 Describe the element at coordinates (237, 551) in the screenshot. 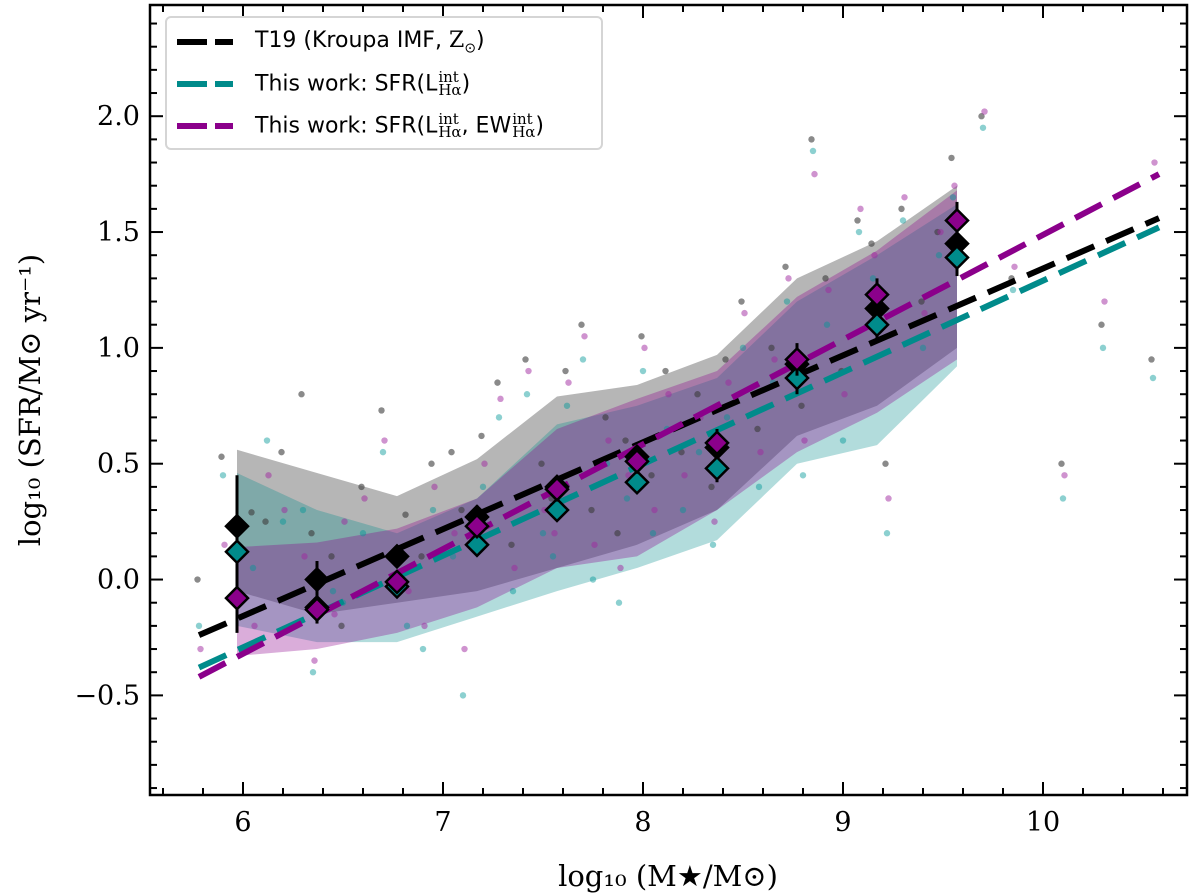

I see `bin-diamond-teal` at that location.